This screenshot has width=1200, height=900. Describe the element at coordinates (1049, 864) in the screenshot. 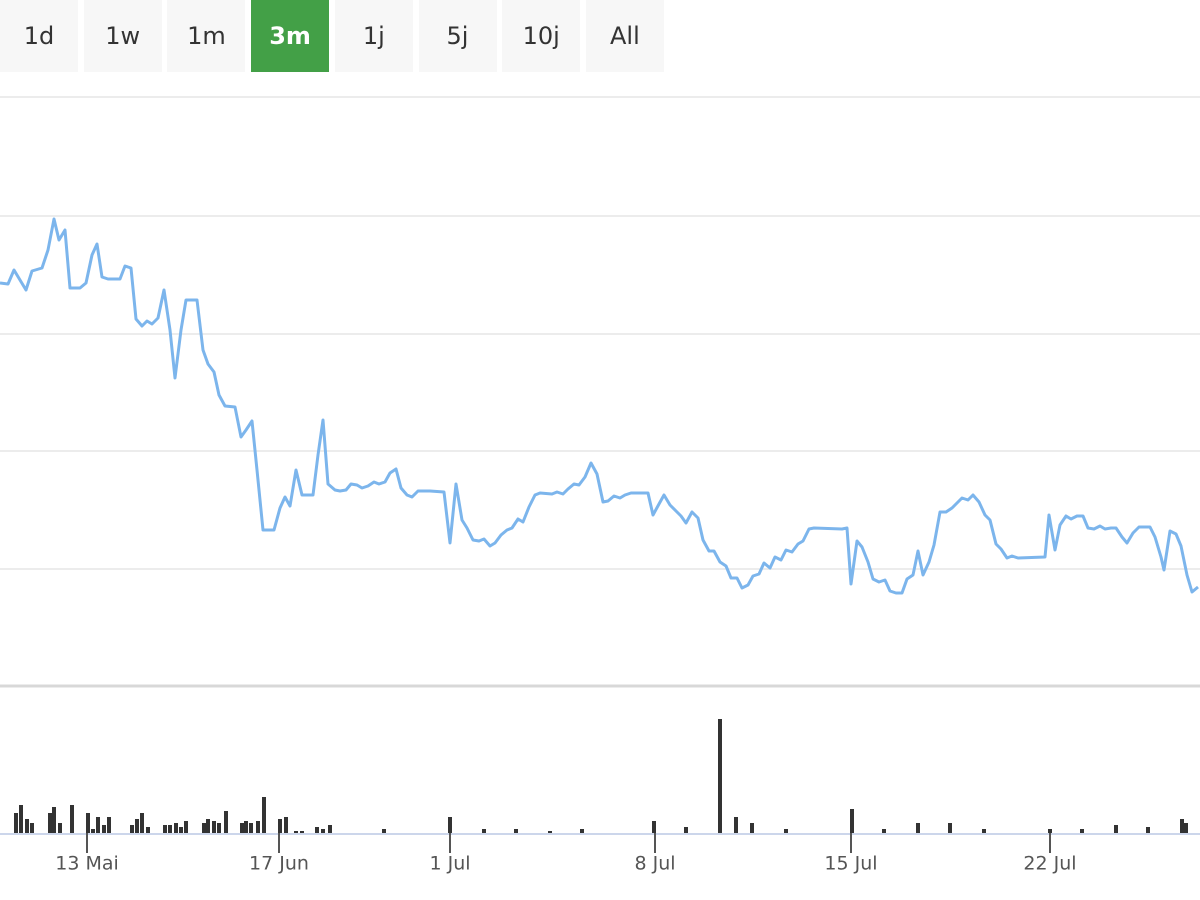

I see `x-tick-label: 22 Jul` at that location.